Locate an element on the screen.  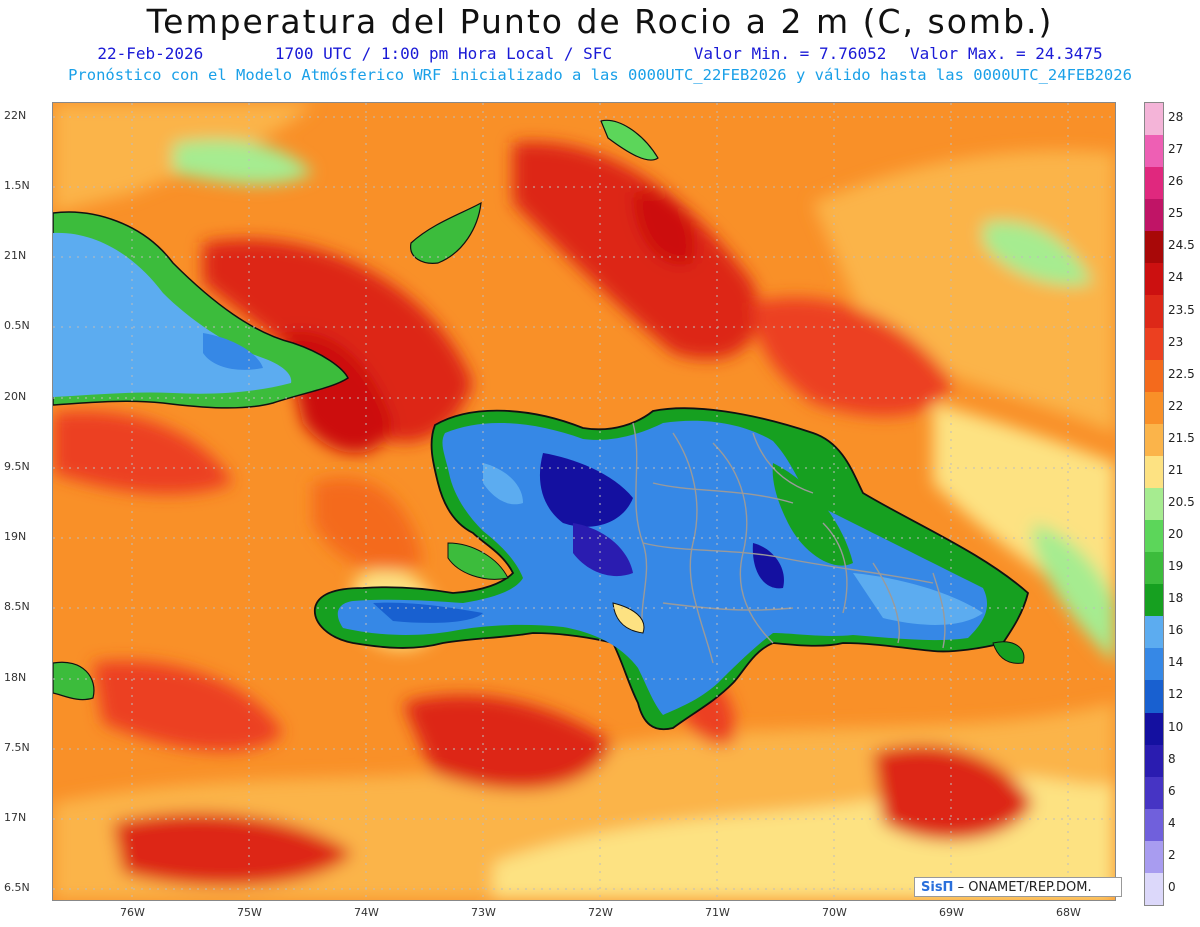
lat-tick-label: 7.5N is located at coordinates (17, 747).